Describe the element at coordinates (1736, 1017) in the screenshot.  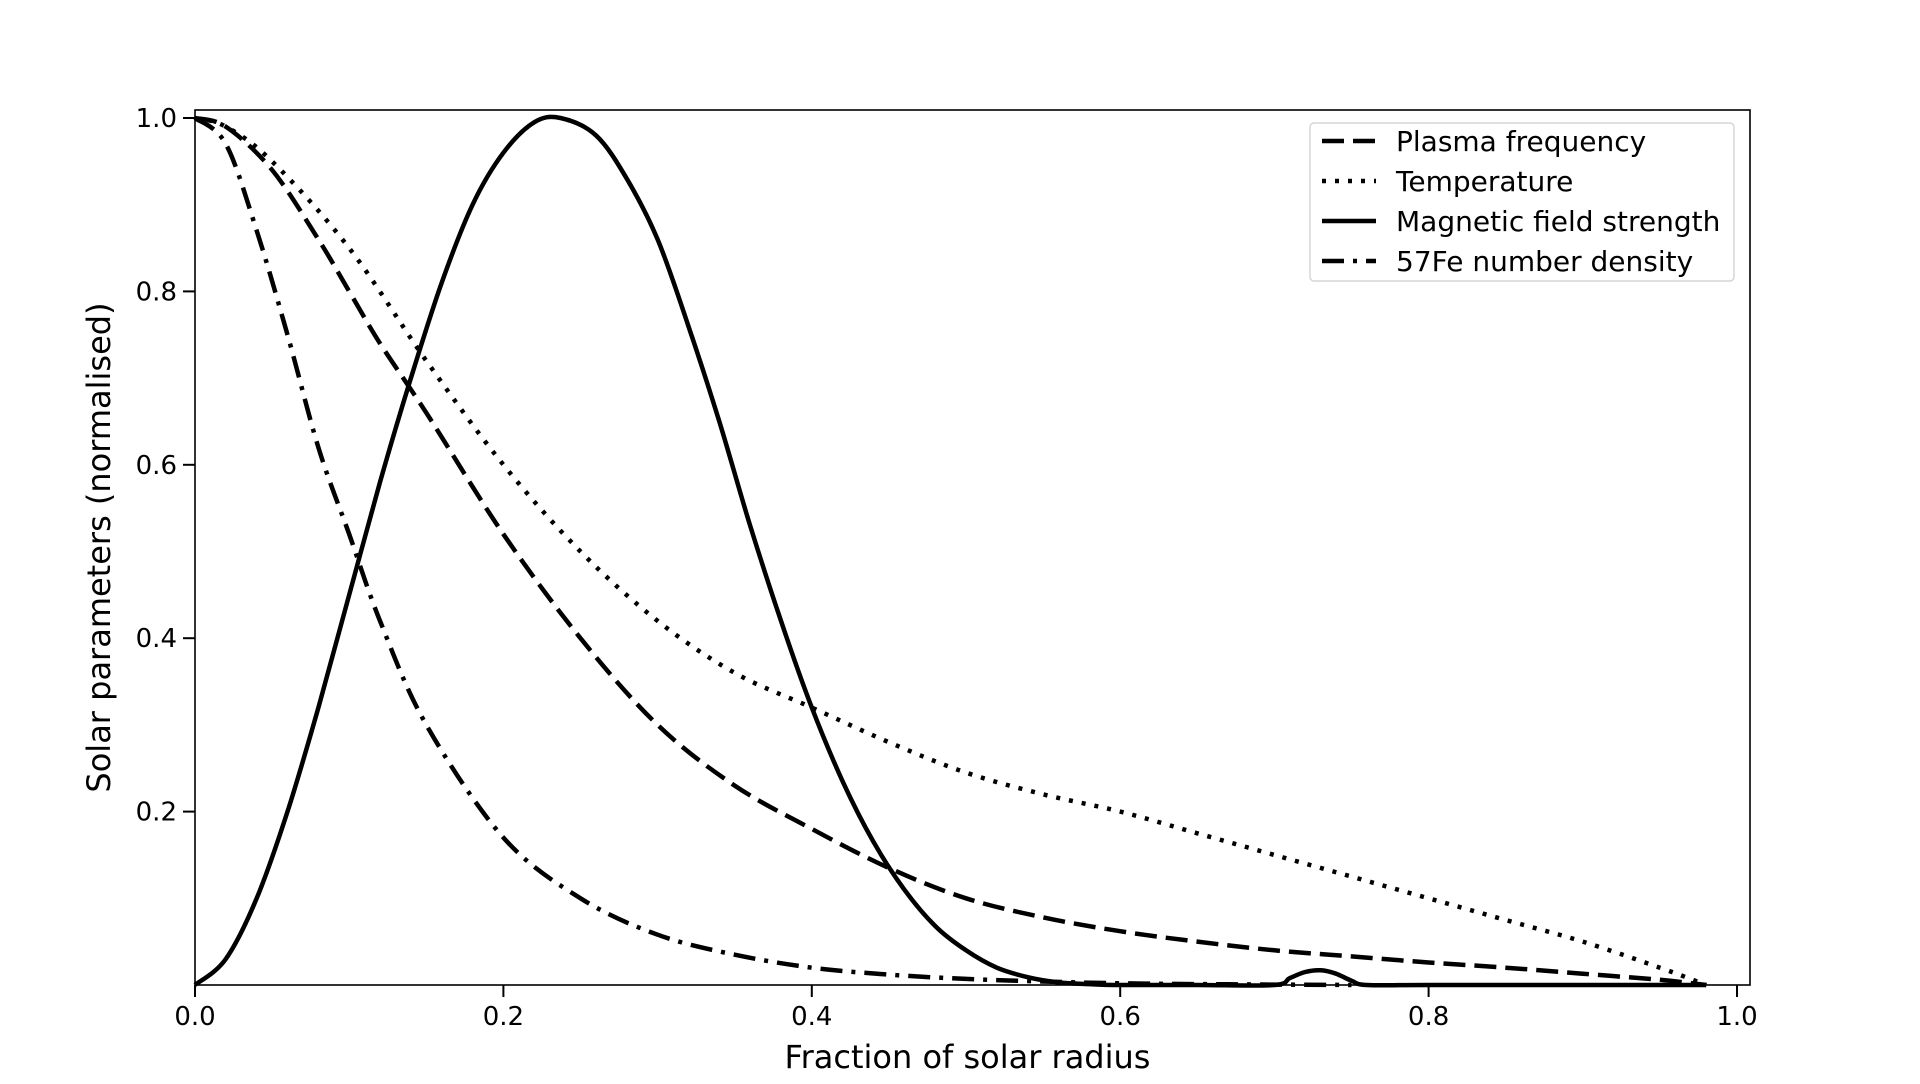
I see `x-tick-label: 1.0` at that location.